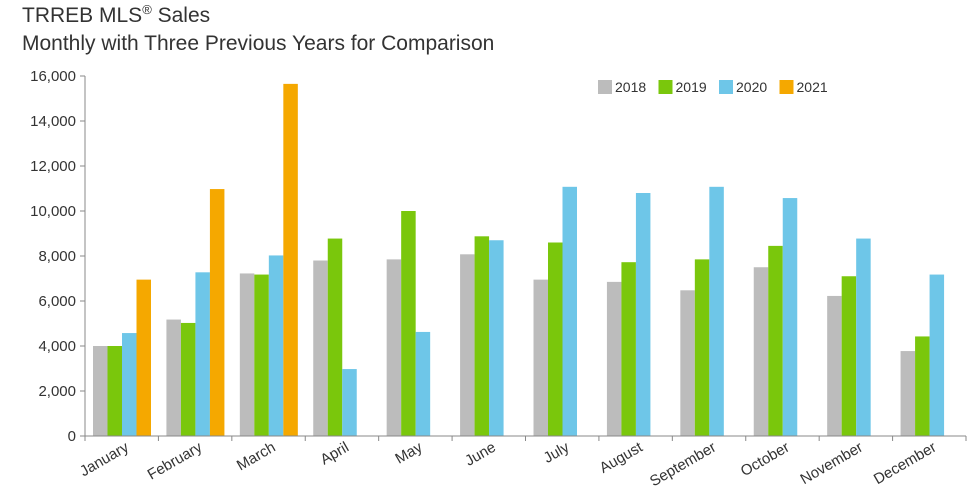  Describe the element at coordinates (557, 452) in the screenshot. I see `x-tick-label-july: July` at that location.